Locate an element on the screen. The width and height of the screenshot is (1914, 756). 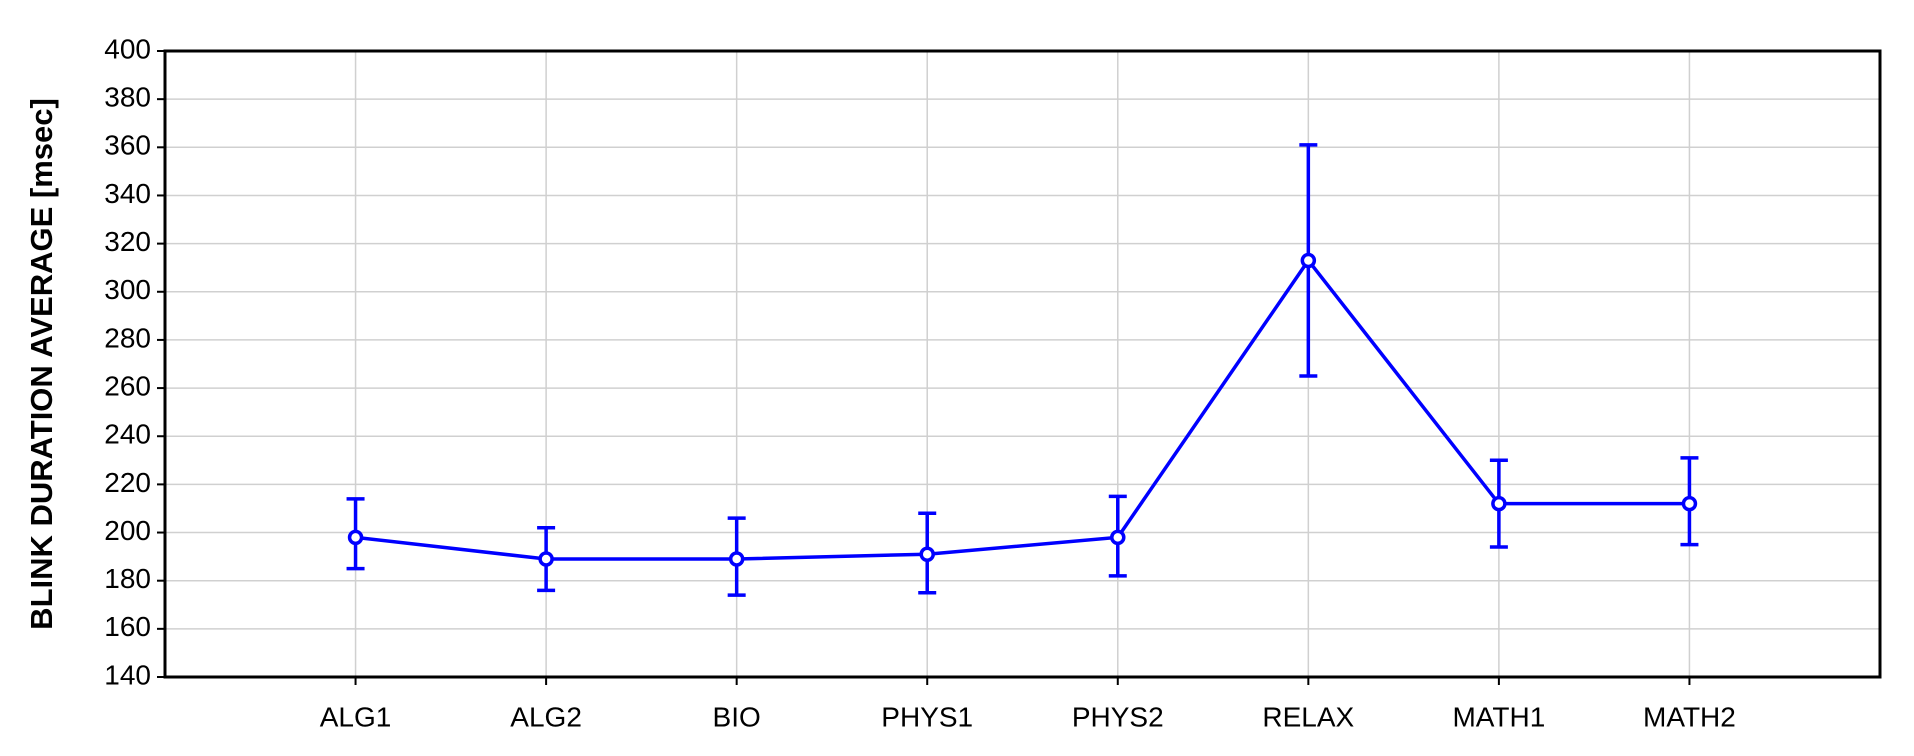
y-tick-label: 240 is located at coordinates (127, 434).